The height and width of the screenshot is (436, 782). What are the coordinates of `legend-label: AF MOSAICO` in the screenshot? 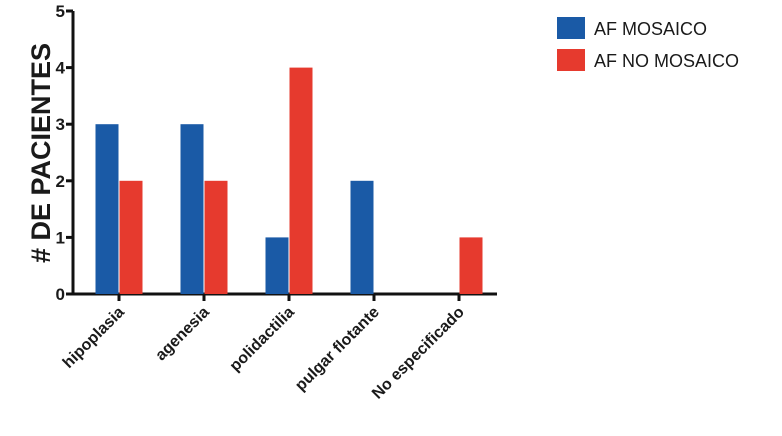 It's located at (650, 29).